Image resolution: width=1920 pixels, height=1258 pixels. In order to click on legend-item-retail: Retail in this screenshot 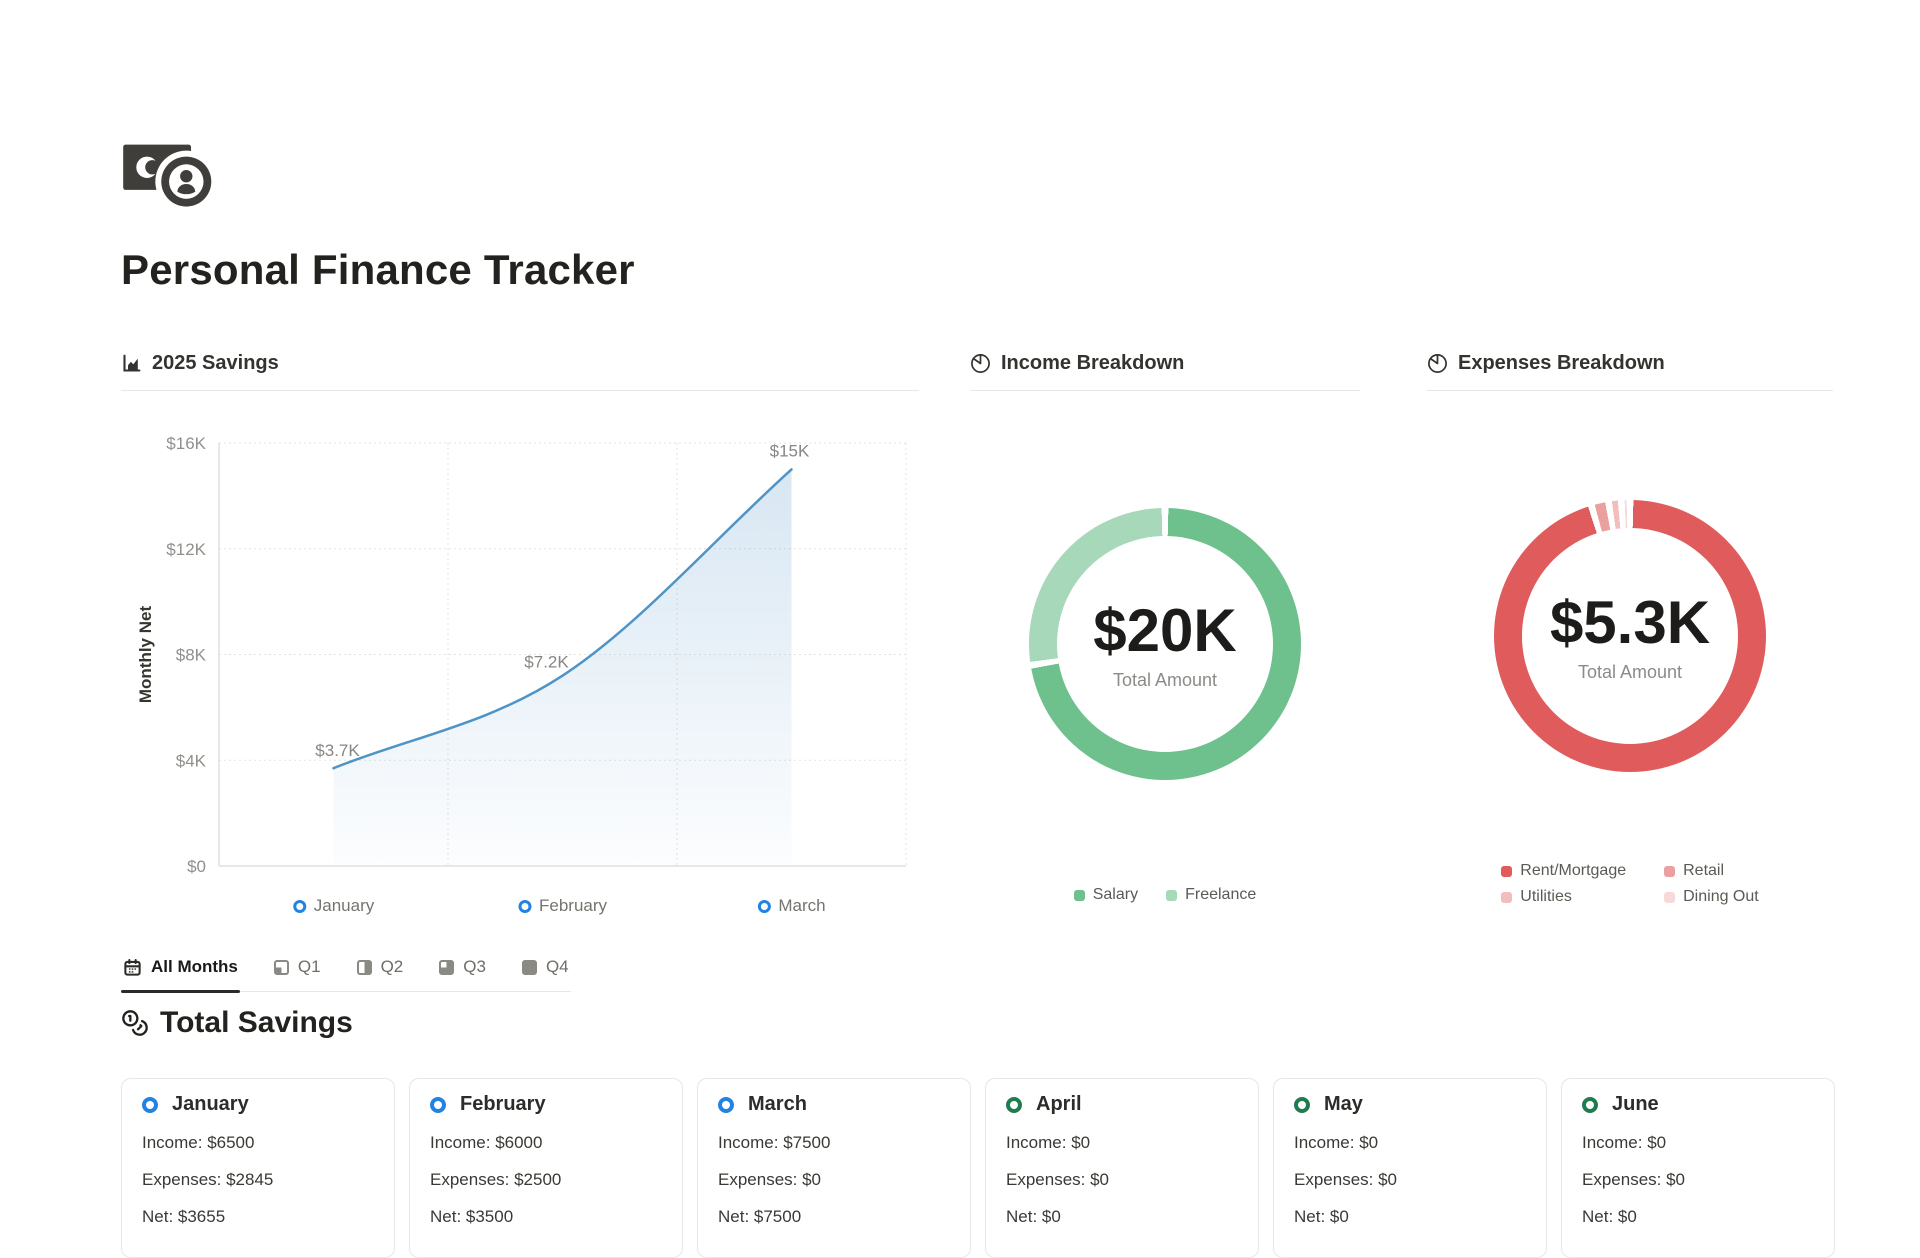, I will do `click(1711, 871)`.